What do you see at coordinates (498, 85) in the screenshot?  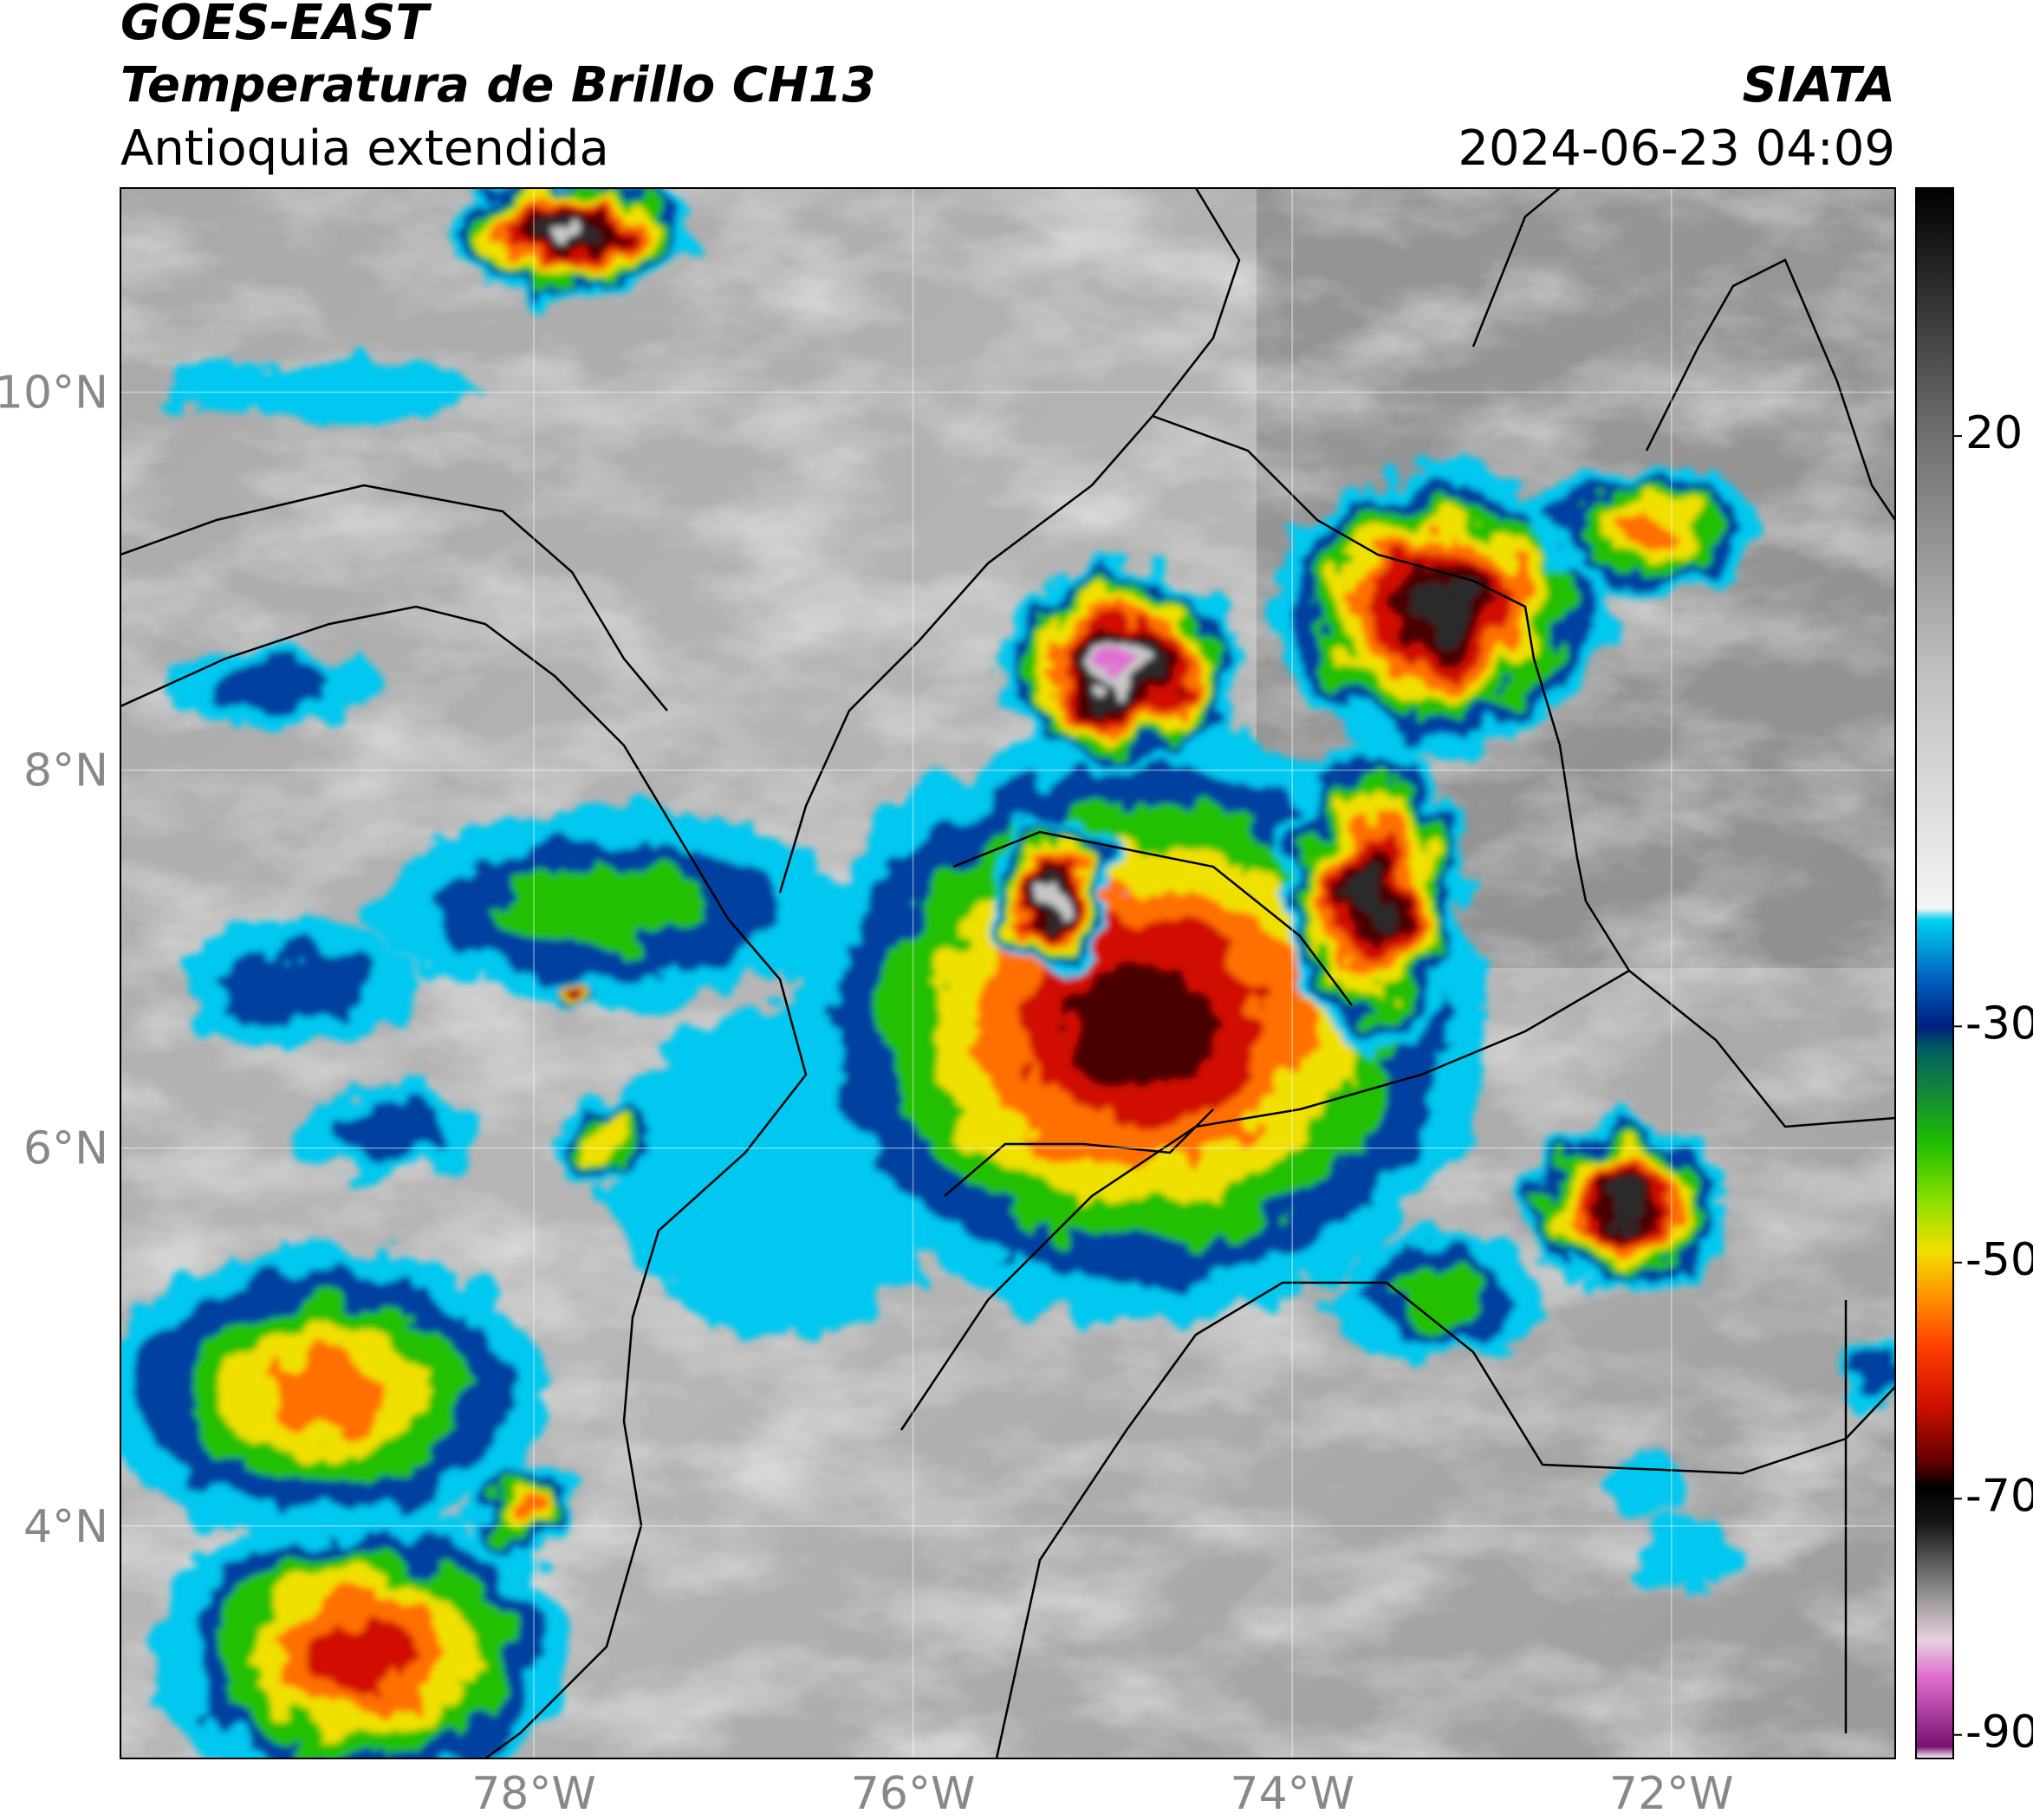 I see `subtitle: Temperatura de Brillo CH13` at bounding box center [498, 85].